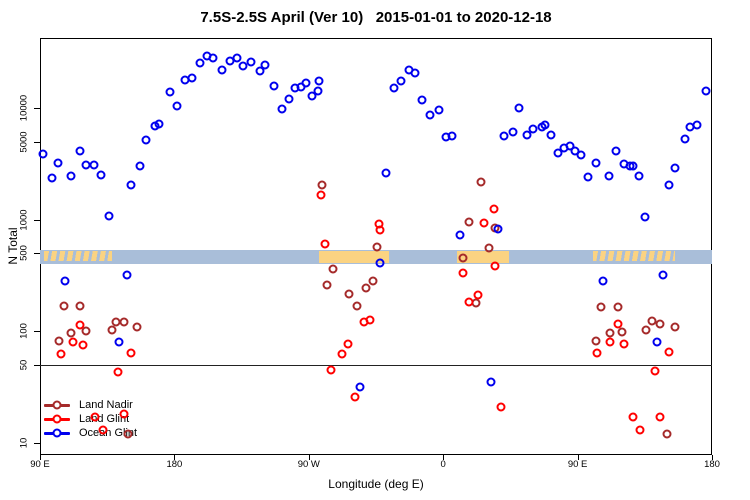  Describe the element at coordinates (24, 220) in the screenshot. I see `y-tick-label: 1000` at that location.